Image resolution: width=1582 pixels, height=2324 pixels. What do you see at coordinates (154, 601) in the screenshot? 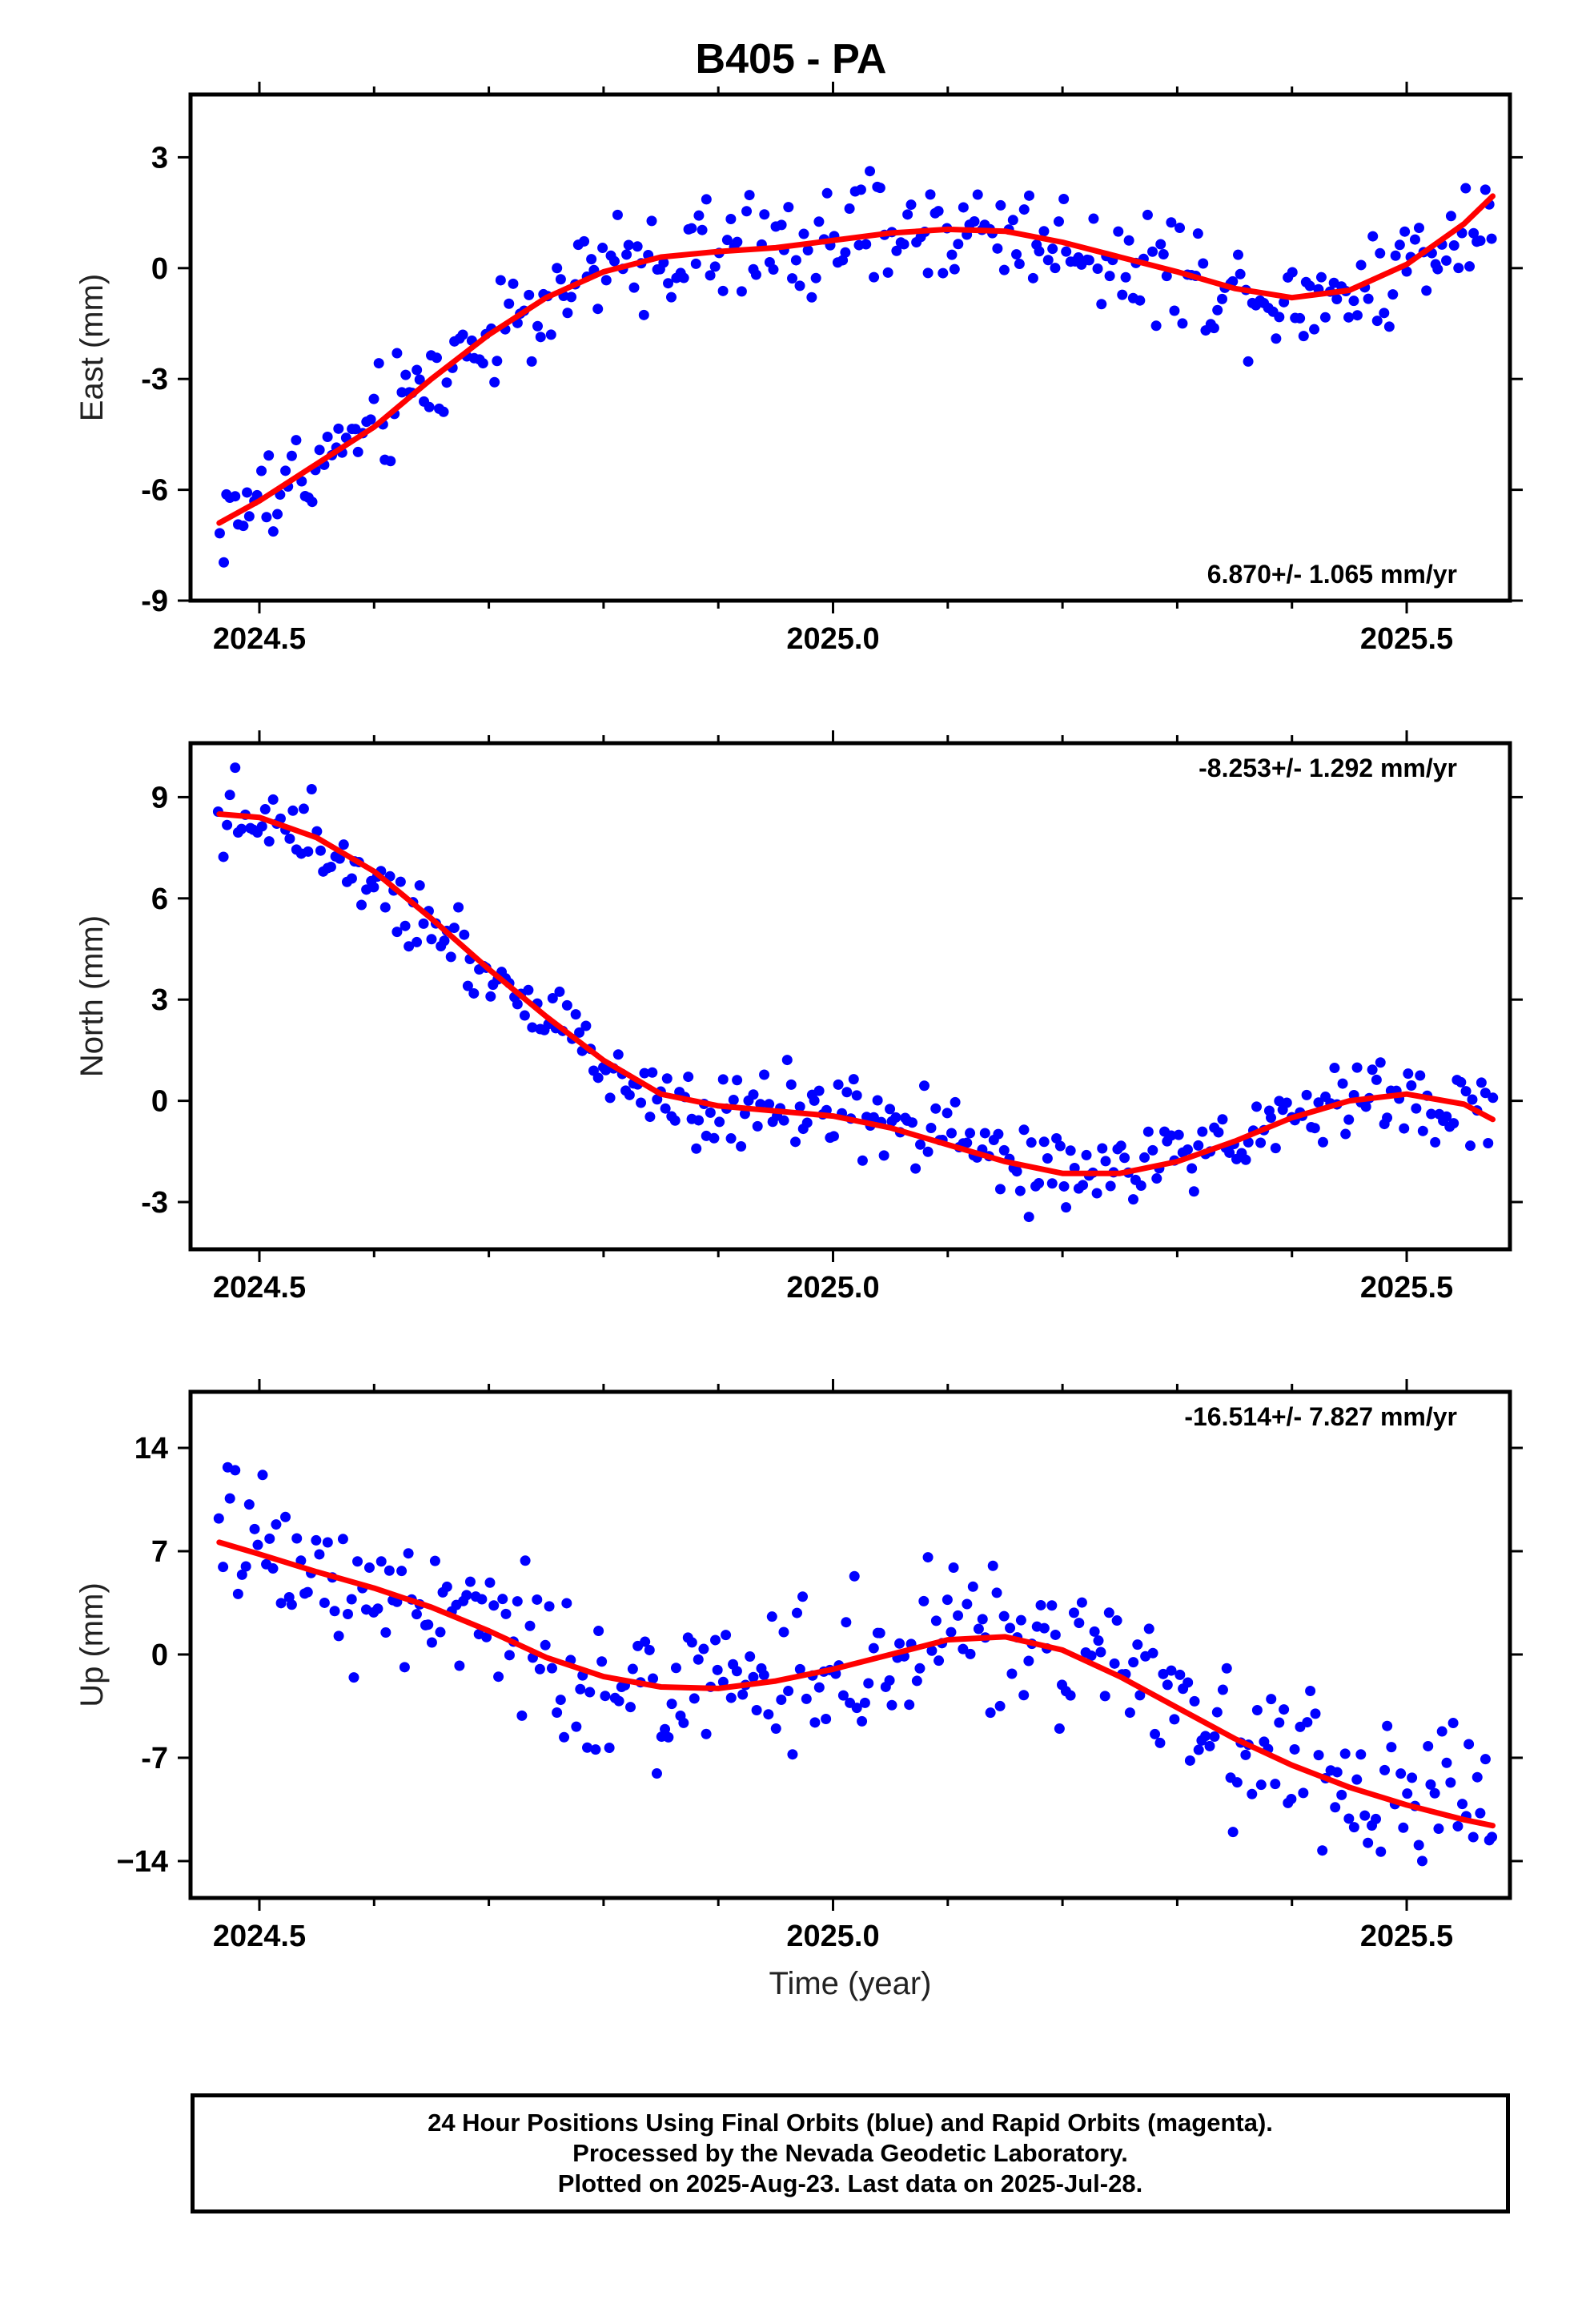
I see `east-y-tick-label: -9` at bounding box center [154, 601].